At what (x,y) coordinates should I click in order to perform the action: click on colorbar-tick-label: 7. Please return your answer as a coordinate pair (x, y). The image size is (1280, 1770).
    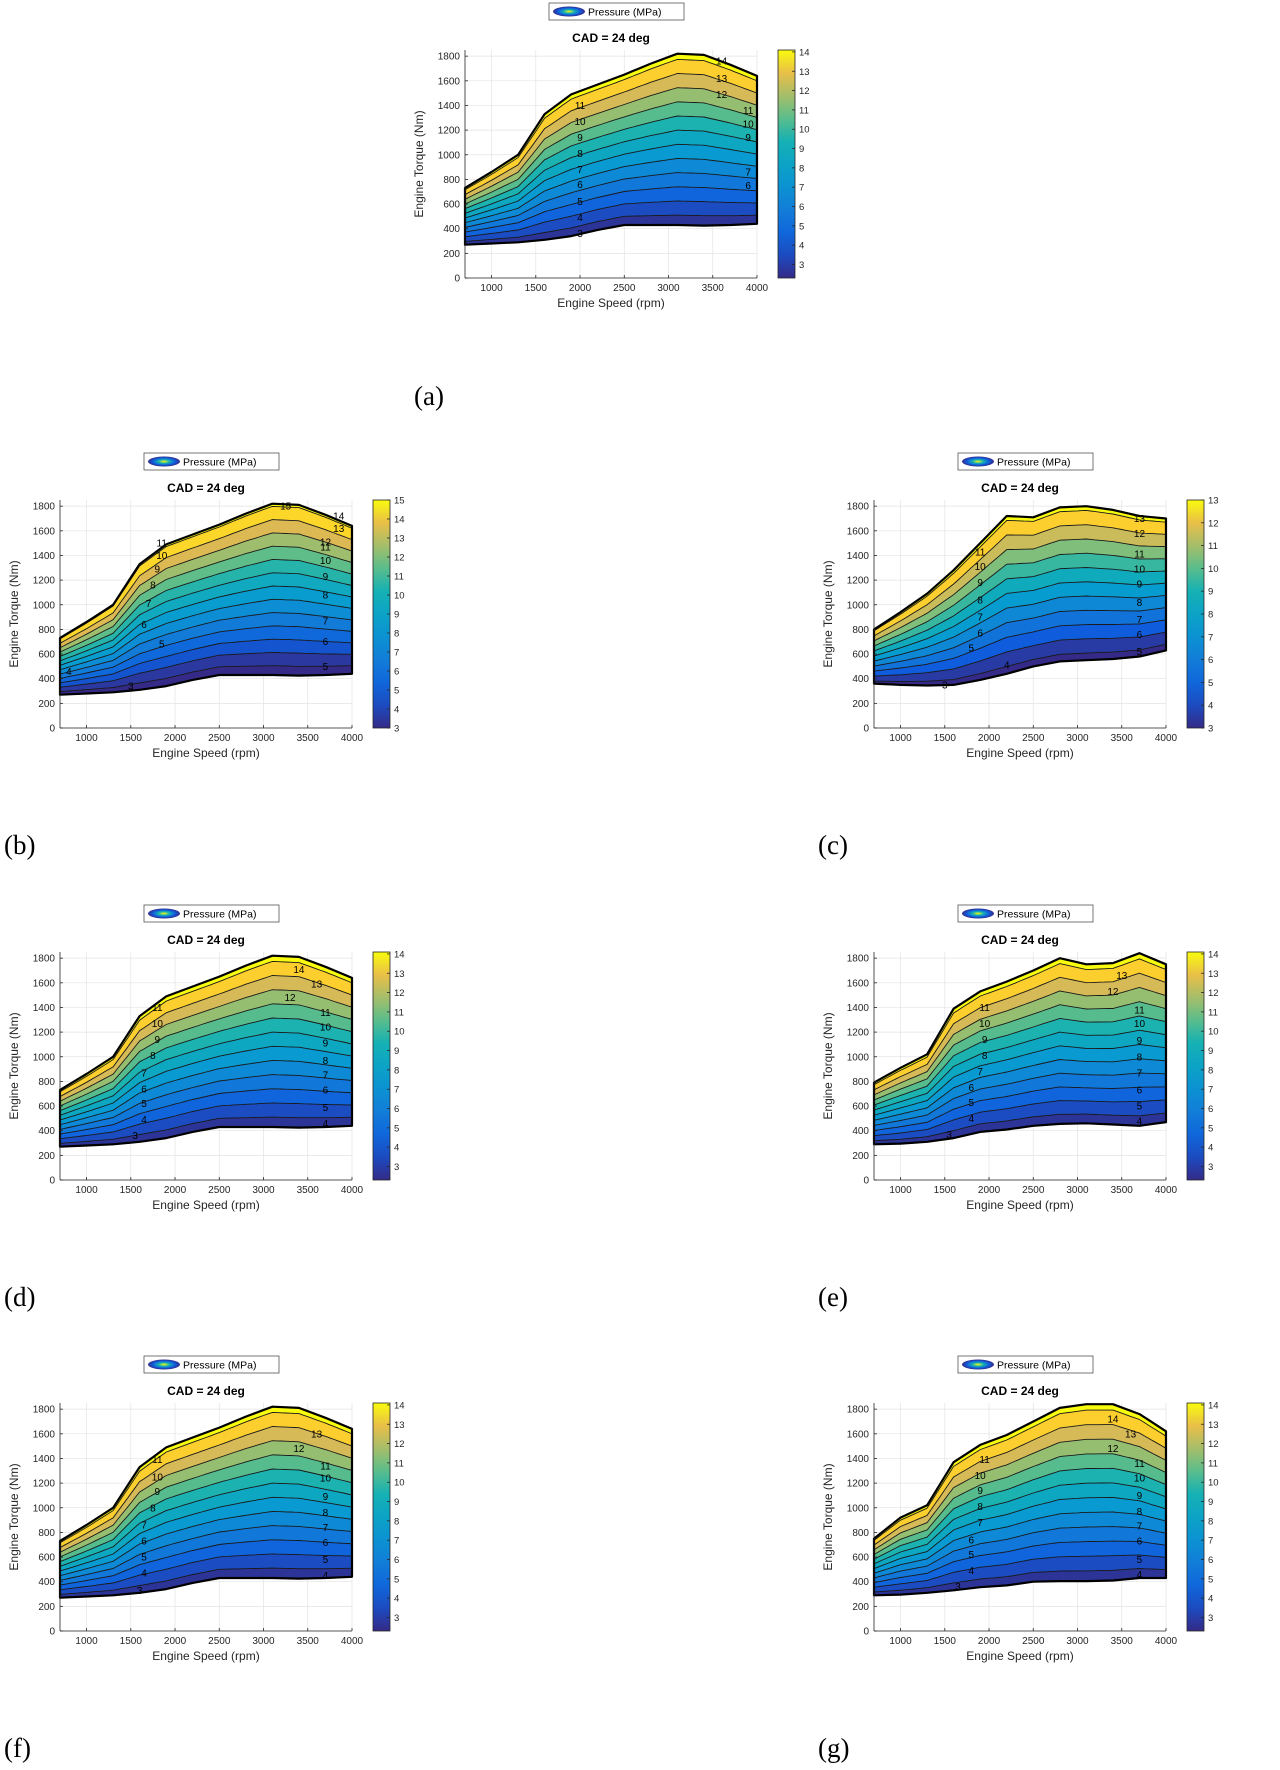
    Looking at the image, I should click on (801, 188).